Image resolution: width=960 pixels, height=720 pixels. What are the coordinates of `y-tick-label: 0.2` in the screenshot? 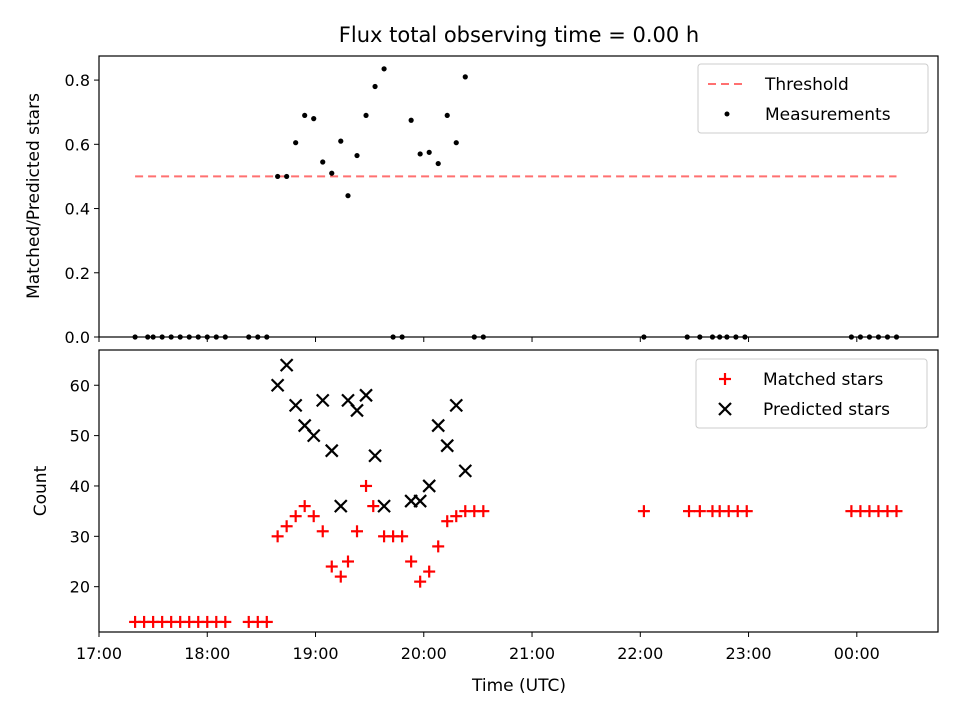 It's located at (77, 273).